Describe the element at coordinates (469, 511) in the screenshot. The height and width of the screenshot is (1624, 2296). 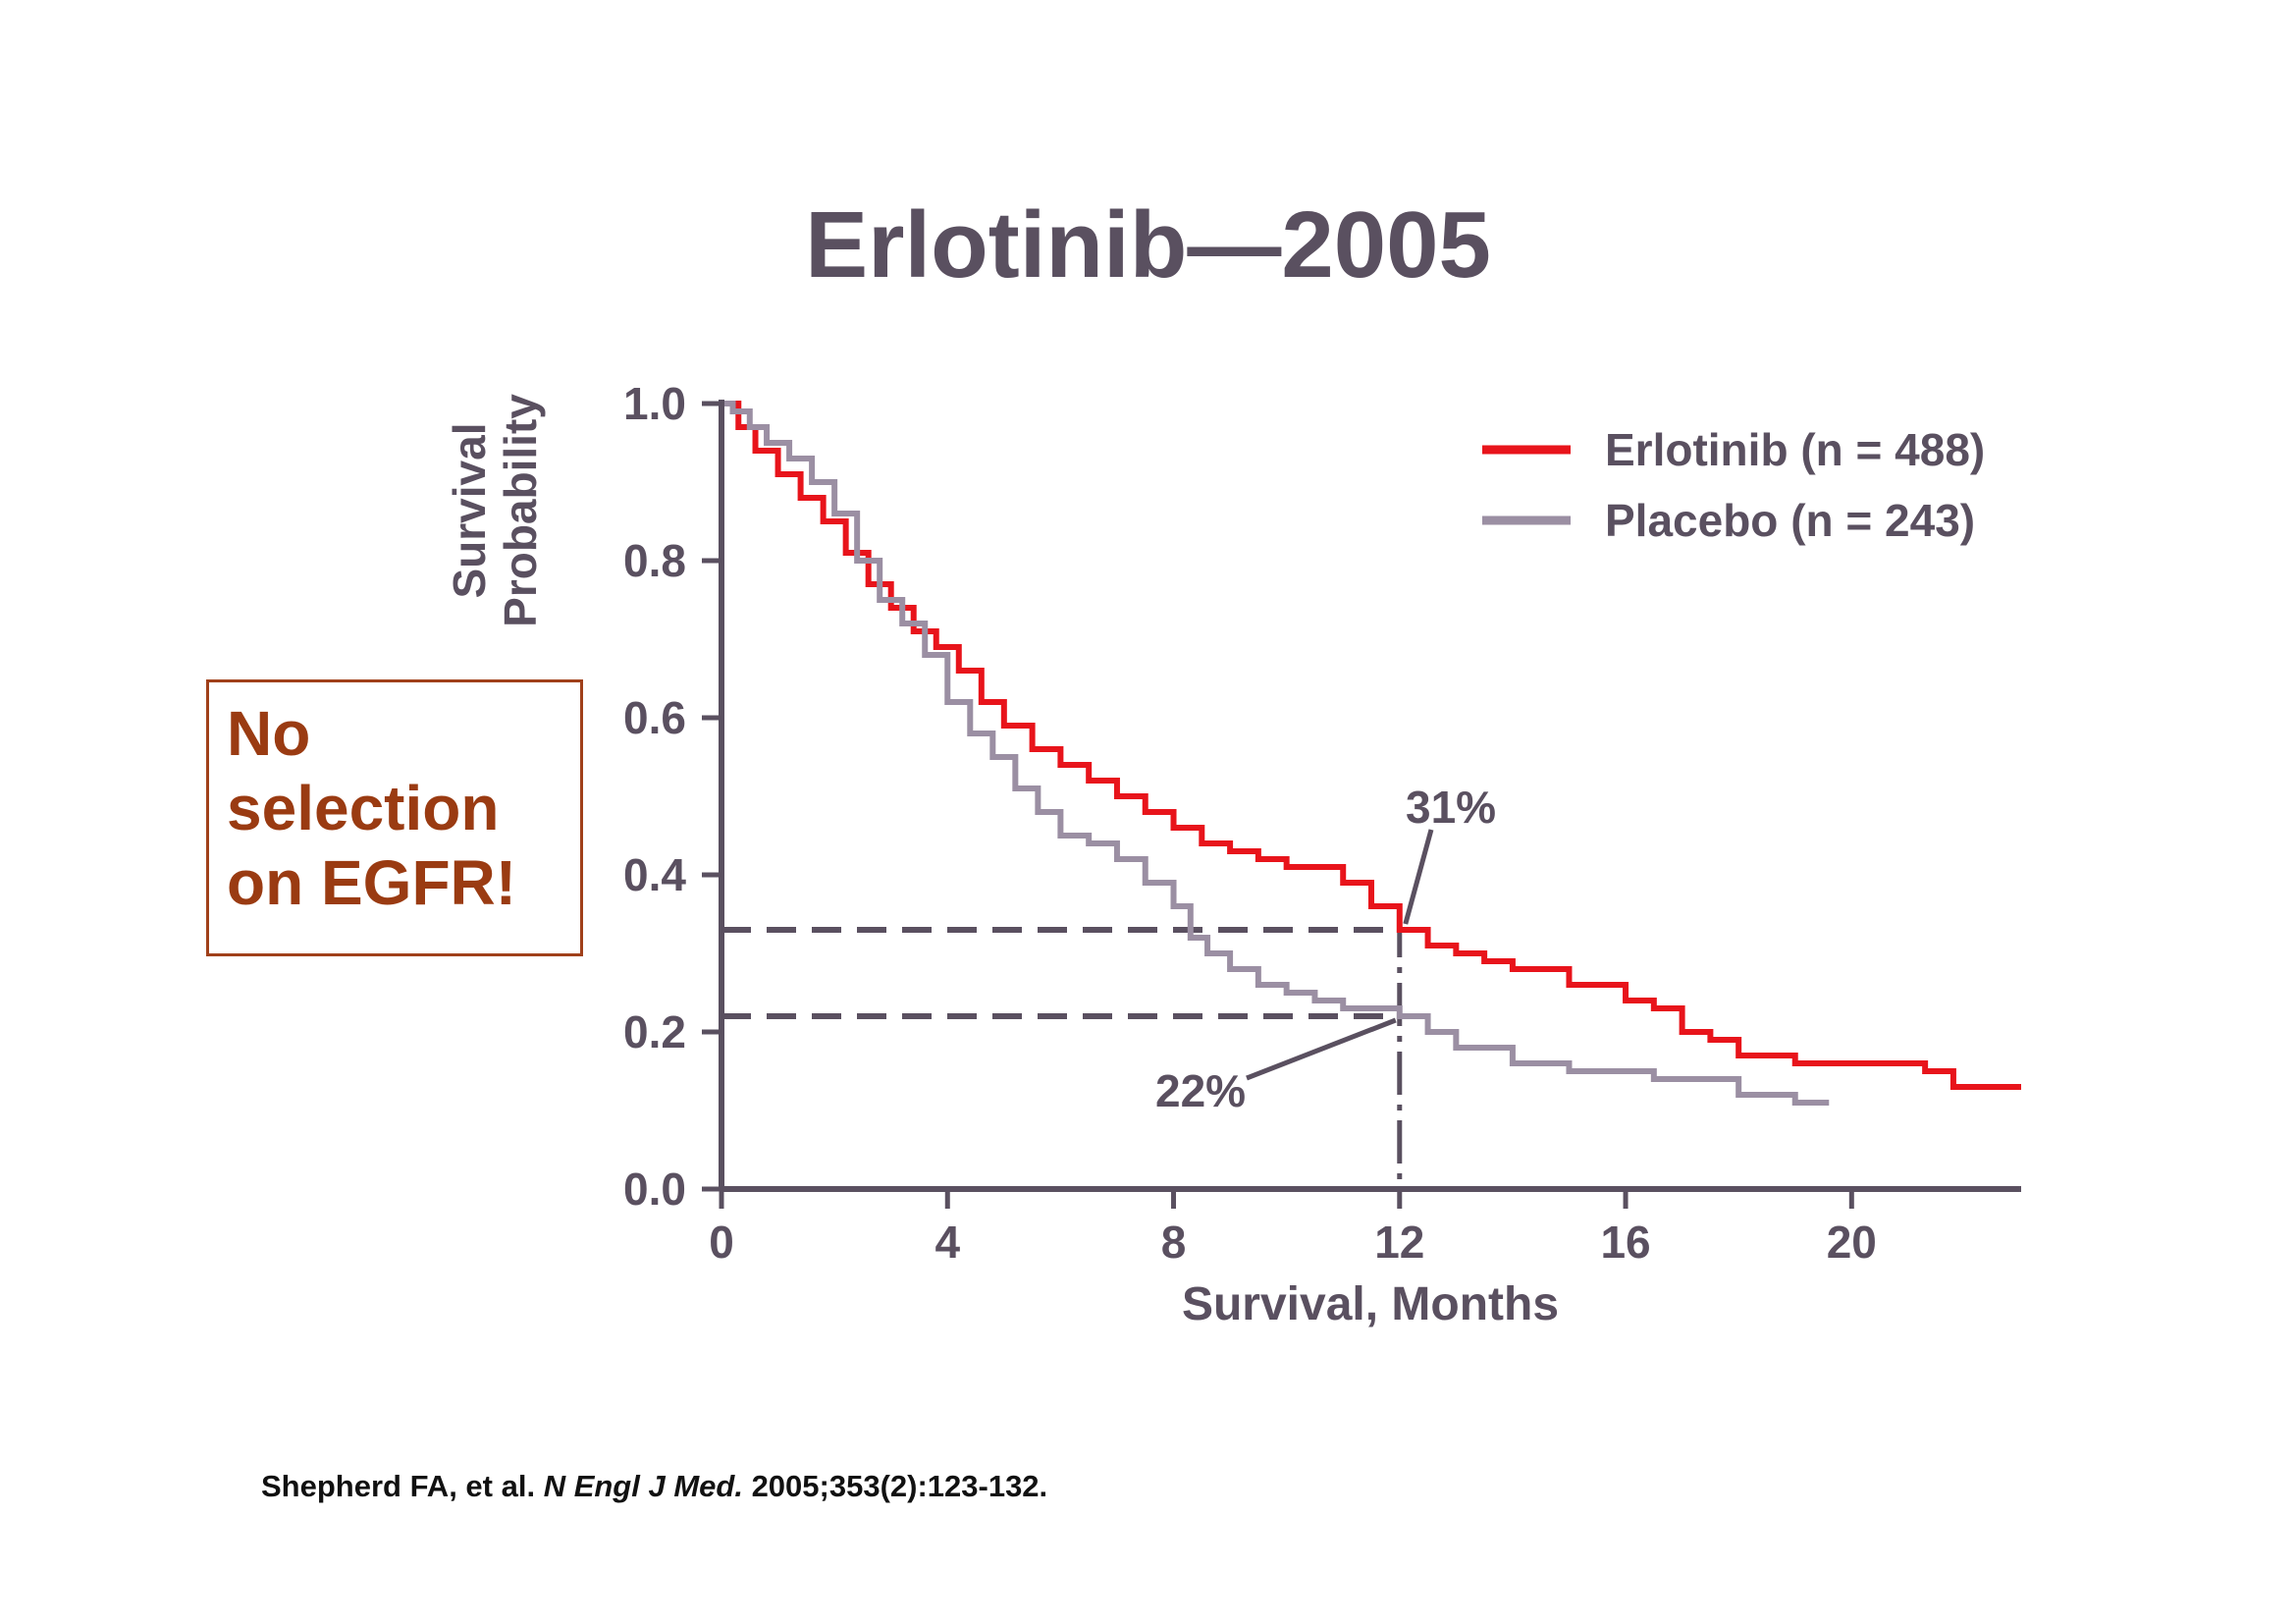
I see `y-axis-label-line: Survival` at that location.